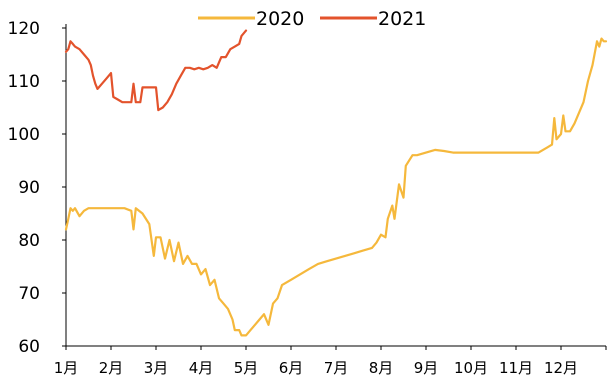 The image size is (608, 382). What do you see at coordinates (29, 294) in the screenshot?
I see `y-tick-label: 70` at bounding box center [29, 294].